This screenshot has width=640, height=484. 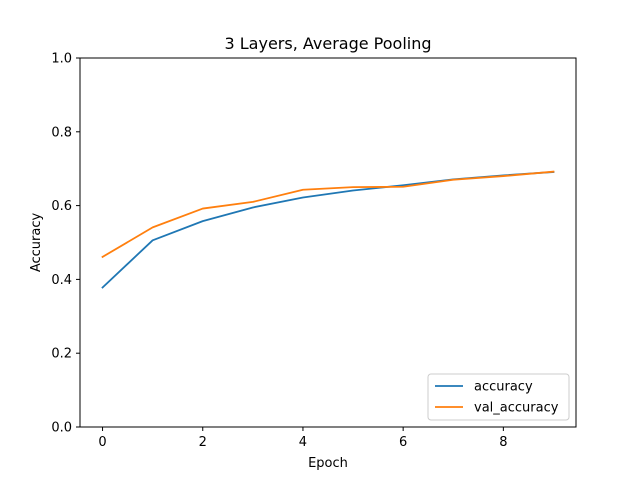 I want to click on legend: accuracy val_accuracy, so click(x=498, y=397).